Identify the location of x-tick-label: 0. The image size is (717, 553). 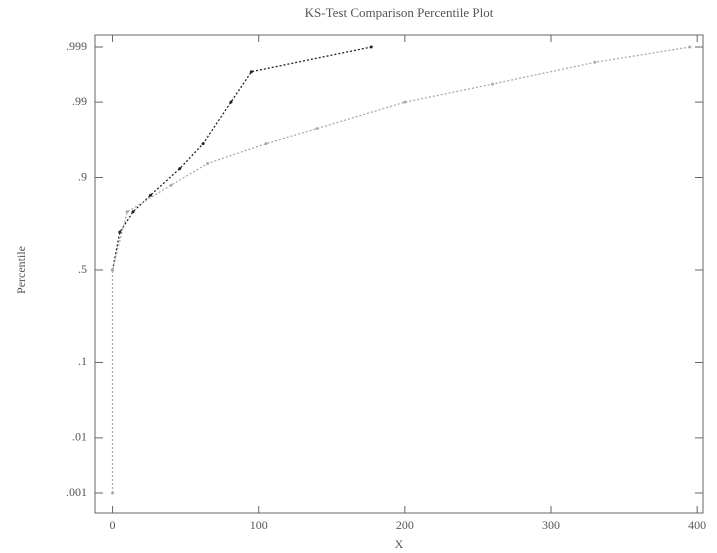
(113, 525).